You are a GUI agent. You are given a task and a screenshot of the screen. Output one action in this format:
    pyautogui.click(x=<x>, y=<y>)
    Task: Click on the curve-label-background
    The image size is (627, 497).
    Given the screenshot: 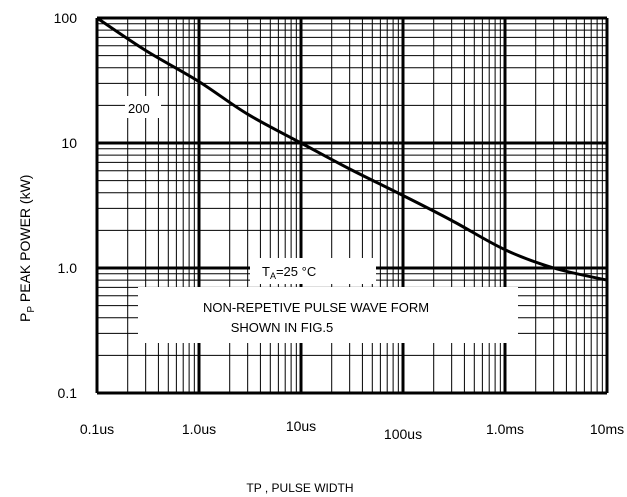 What is the action you would take?
    pyautogui.click(x=143, y=107)
    